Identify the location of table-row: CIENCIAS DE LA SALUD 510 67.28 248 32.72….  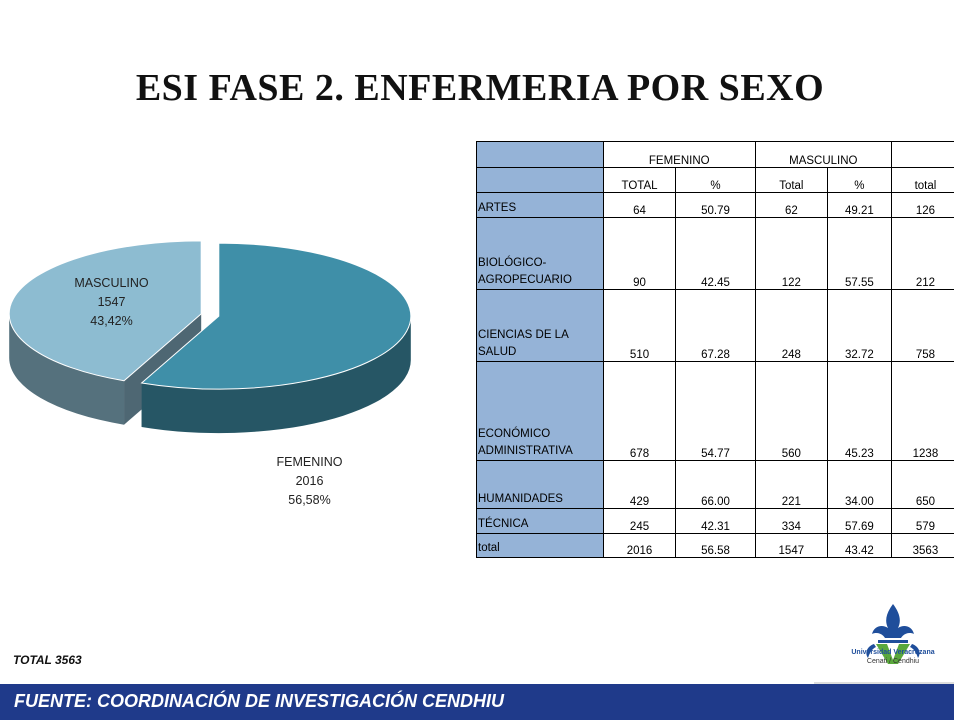
(718, 325).